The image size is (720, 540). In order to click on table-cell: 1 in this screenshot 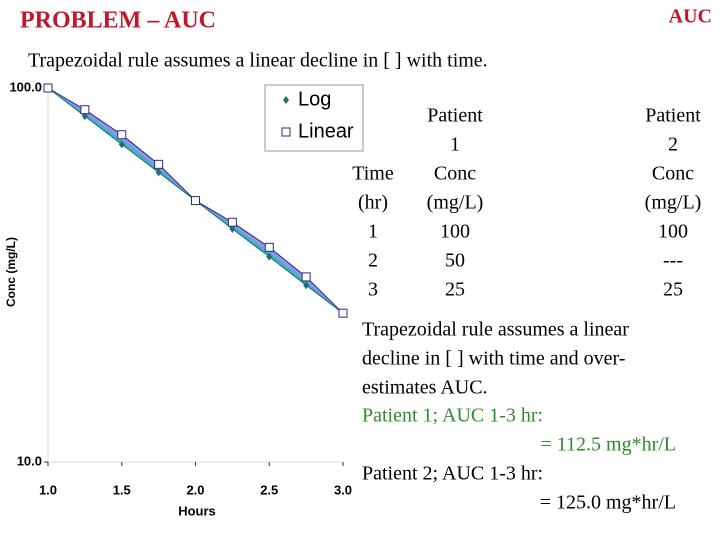, I will do `click(373, 232)`.